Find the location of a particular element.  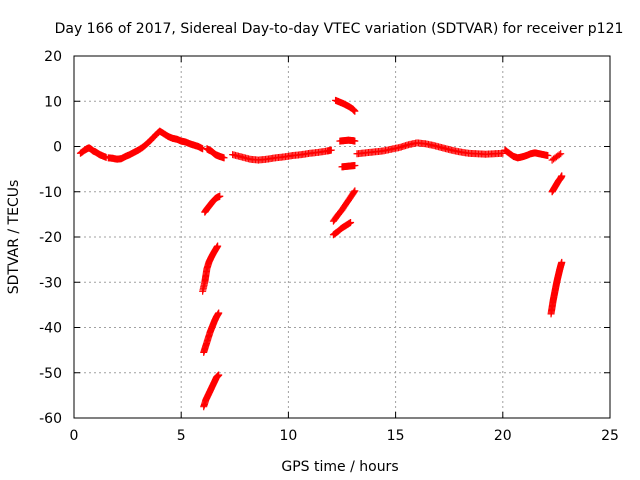

y-tick-label: -50 is located at coordinates (50, 374).